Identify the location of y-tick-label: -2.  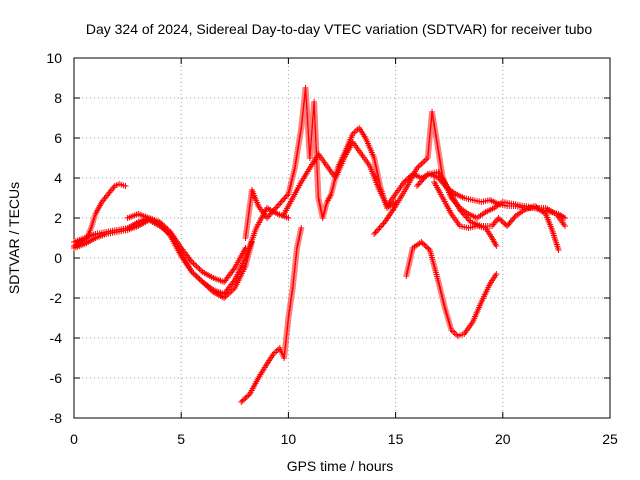
(56, 298).